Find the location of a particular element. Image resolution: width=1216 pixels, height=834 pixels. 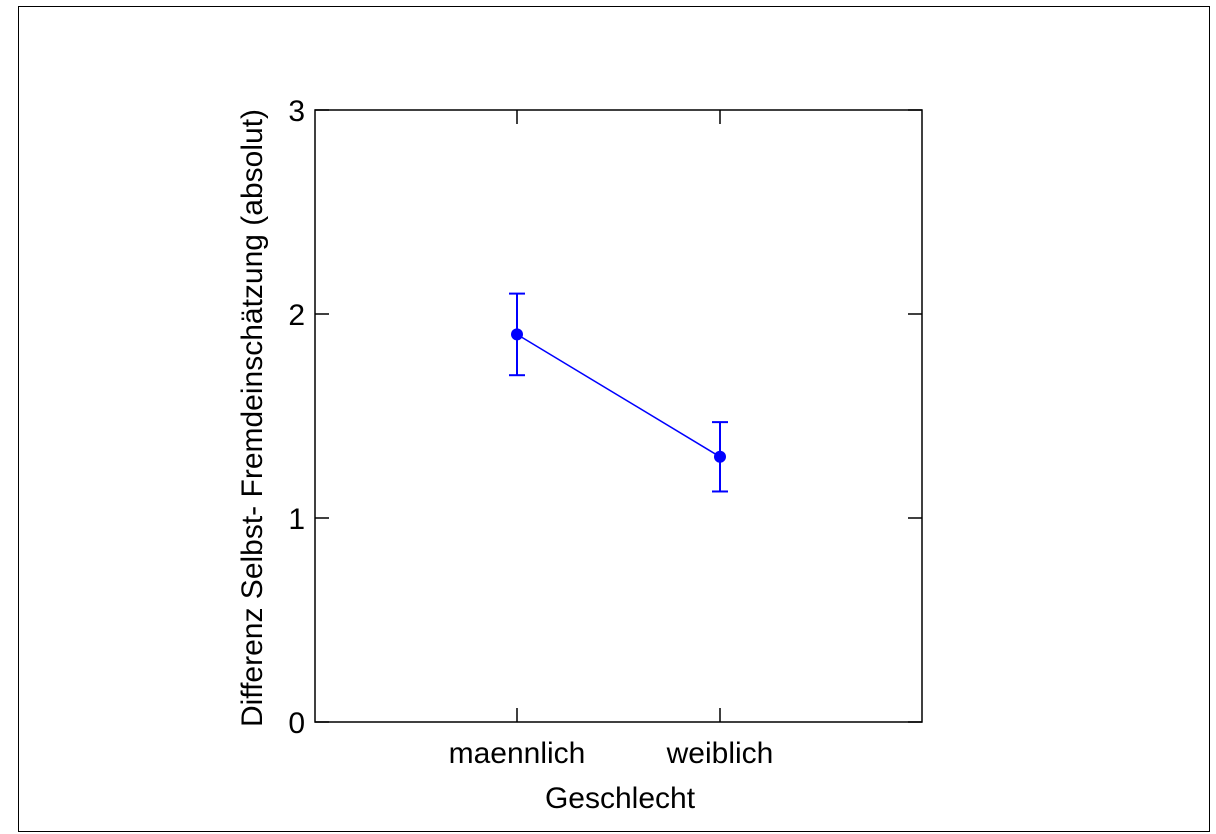

x-tick-label: weiblich is located at coordinates (720, 753).